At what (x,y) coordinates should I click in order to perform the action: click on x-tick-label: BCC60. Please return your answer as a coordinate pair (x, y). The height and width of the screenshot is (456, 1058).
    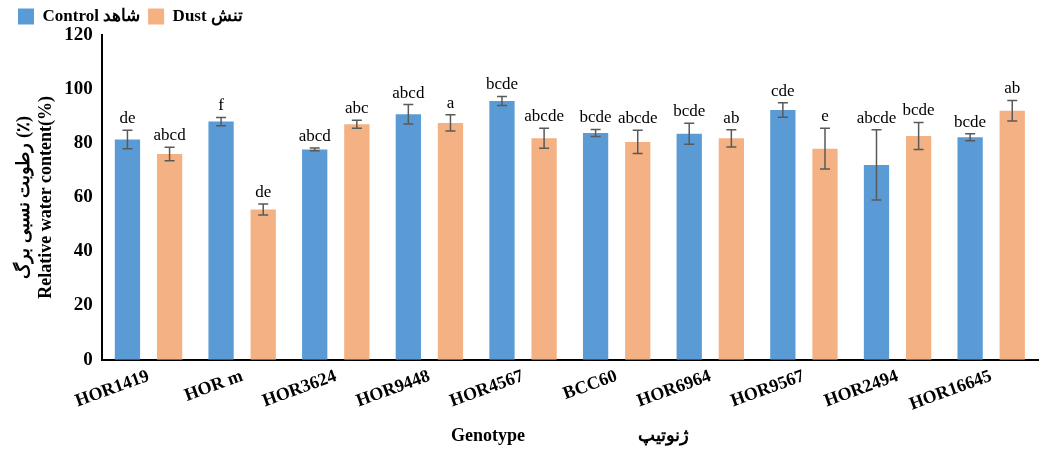
    Looking at the image, I should click on (590, 384).